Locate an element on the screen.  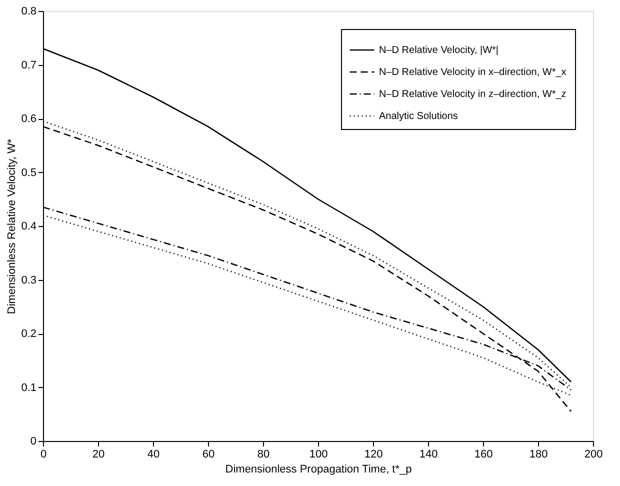
x-tick-label: 120 is located at coordinates (373, 454).